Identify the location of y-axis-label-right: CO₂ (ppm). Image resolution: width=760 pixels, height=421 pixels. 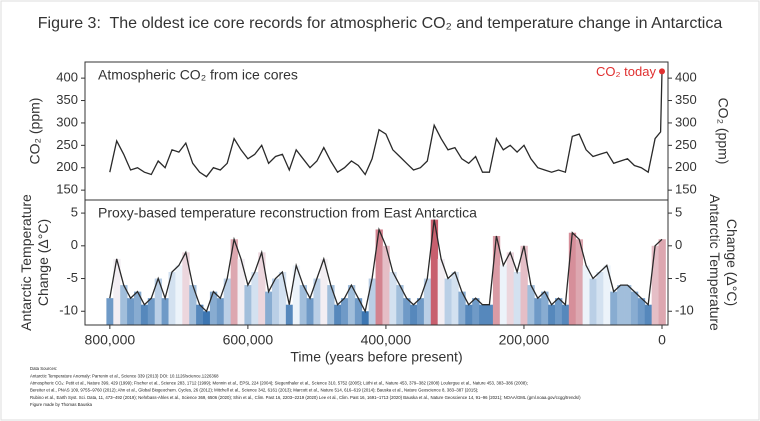
(723, 131).